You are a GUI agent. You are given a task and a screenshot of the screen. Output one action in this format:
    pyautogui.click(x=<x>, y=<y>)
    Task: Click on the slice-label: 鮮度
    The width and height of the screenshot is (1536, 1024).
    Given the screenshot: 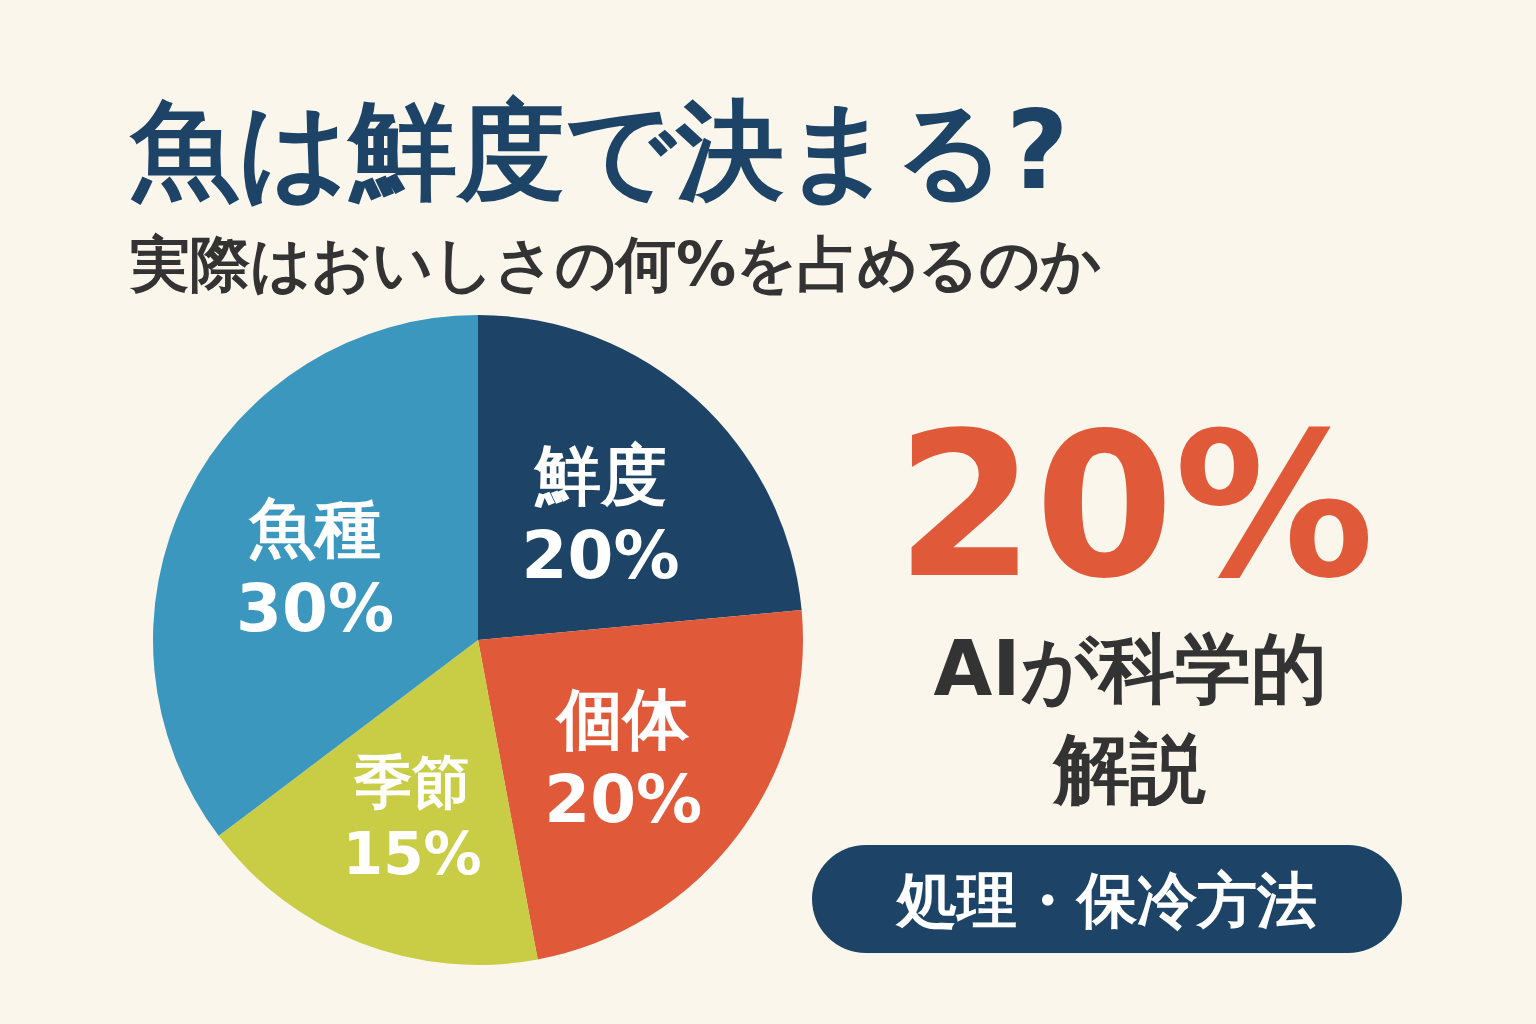 What is the action you would take?
    pyautogui.click(x=599, y=475)
    